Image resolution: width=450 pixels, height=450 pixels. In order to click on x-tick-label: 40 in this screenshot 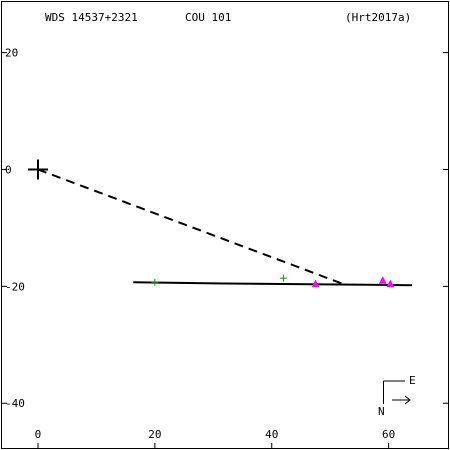, I will do `click(271, 434)`.